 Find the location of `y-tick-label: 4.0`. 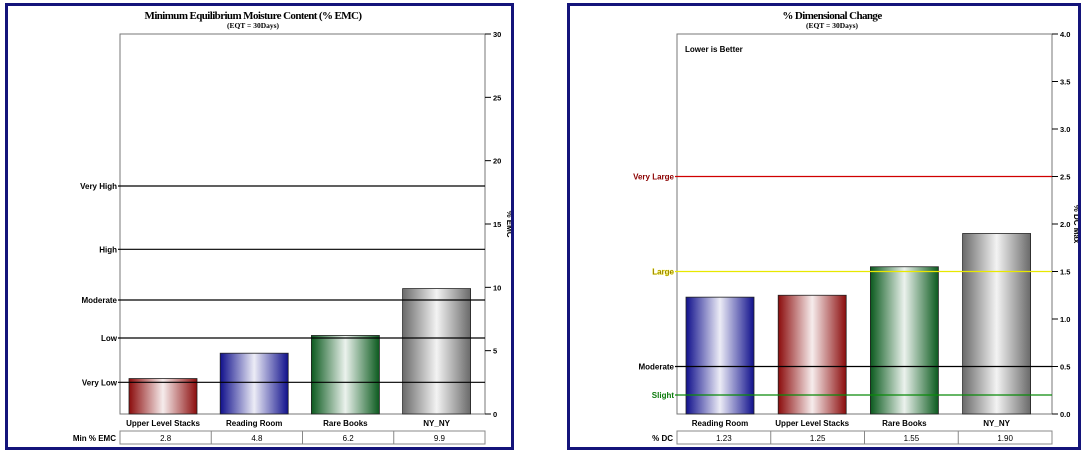

y-tick-label: 4.0 is located at coordinates (1065, 34).